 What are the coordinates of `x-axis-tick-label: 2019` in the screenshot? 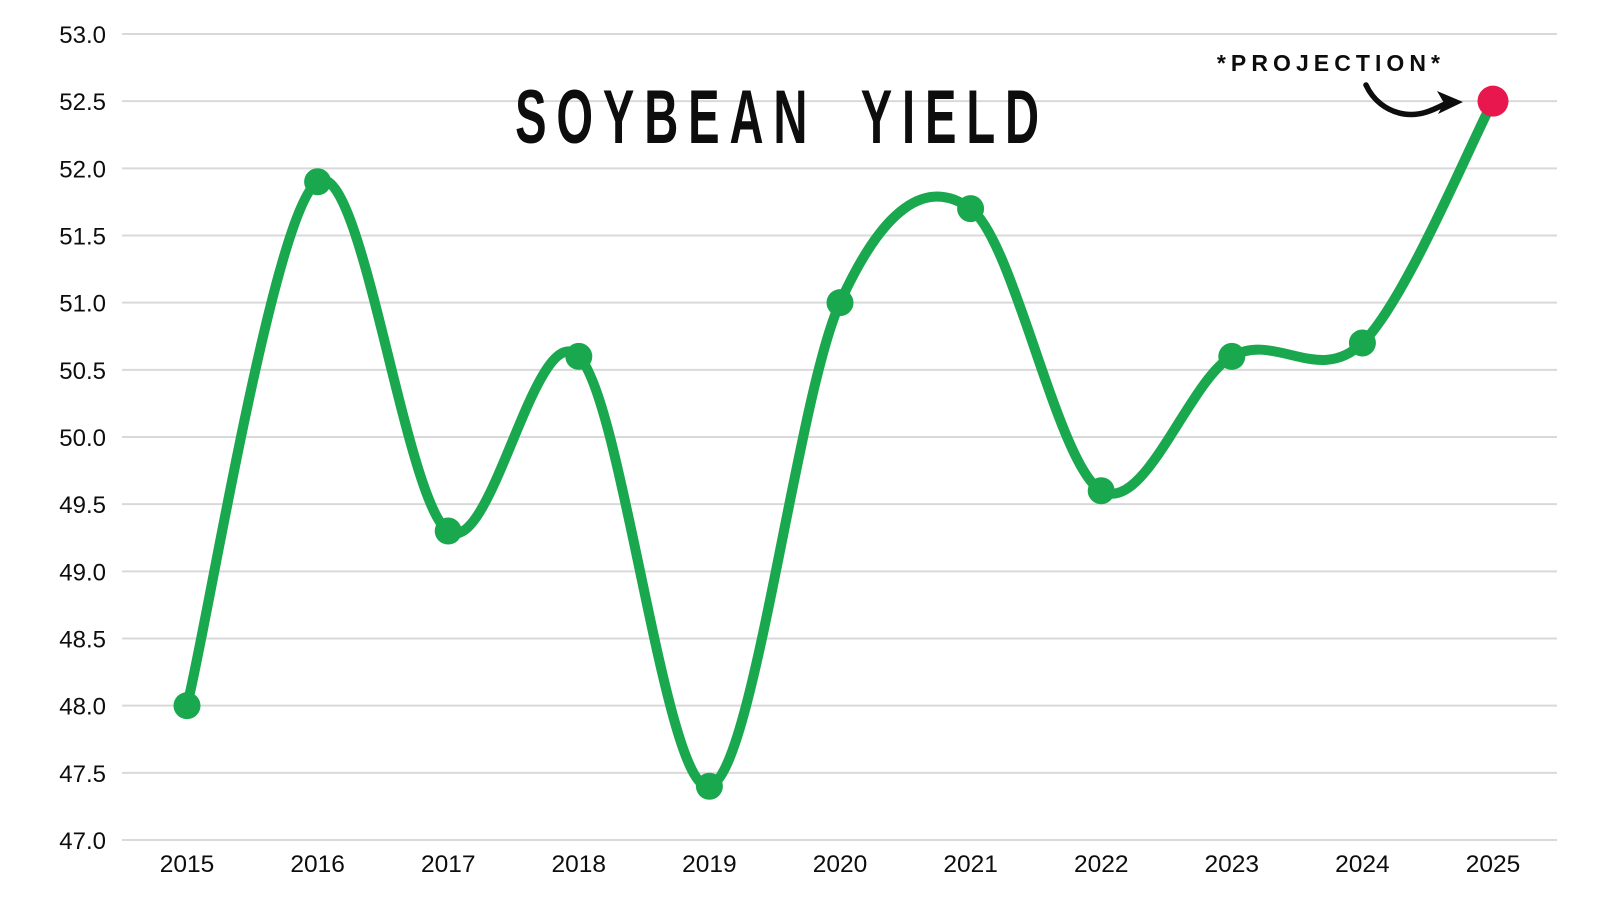 It's located at (709, 864).